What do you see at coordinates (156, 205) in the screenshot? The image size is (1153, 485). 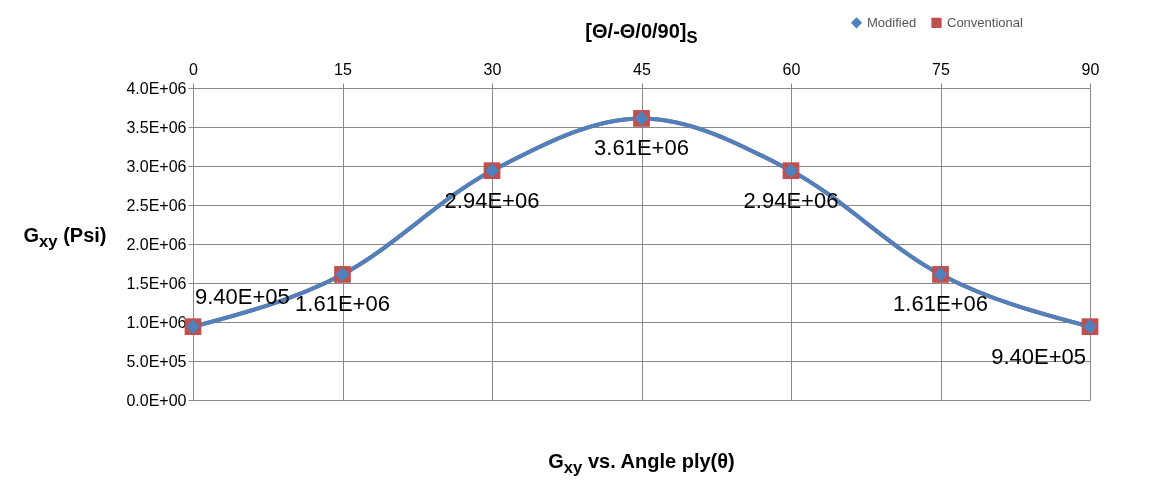 I see `y-tick-label: 2.5E+06` at bounding box center [156, 205].